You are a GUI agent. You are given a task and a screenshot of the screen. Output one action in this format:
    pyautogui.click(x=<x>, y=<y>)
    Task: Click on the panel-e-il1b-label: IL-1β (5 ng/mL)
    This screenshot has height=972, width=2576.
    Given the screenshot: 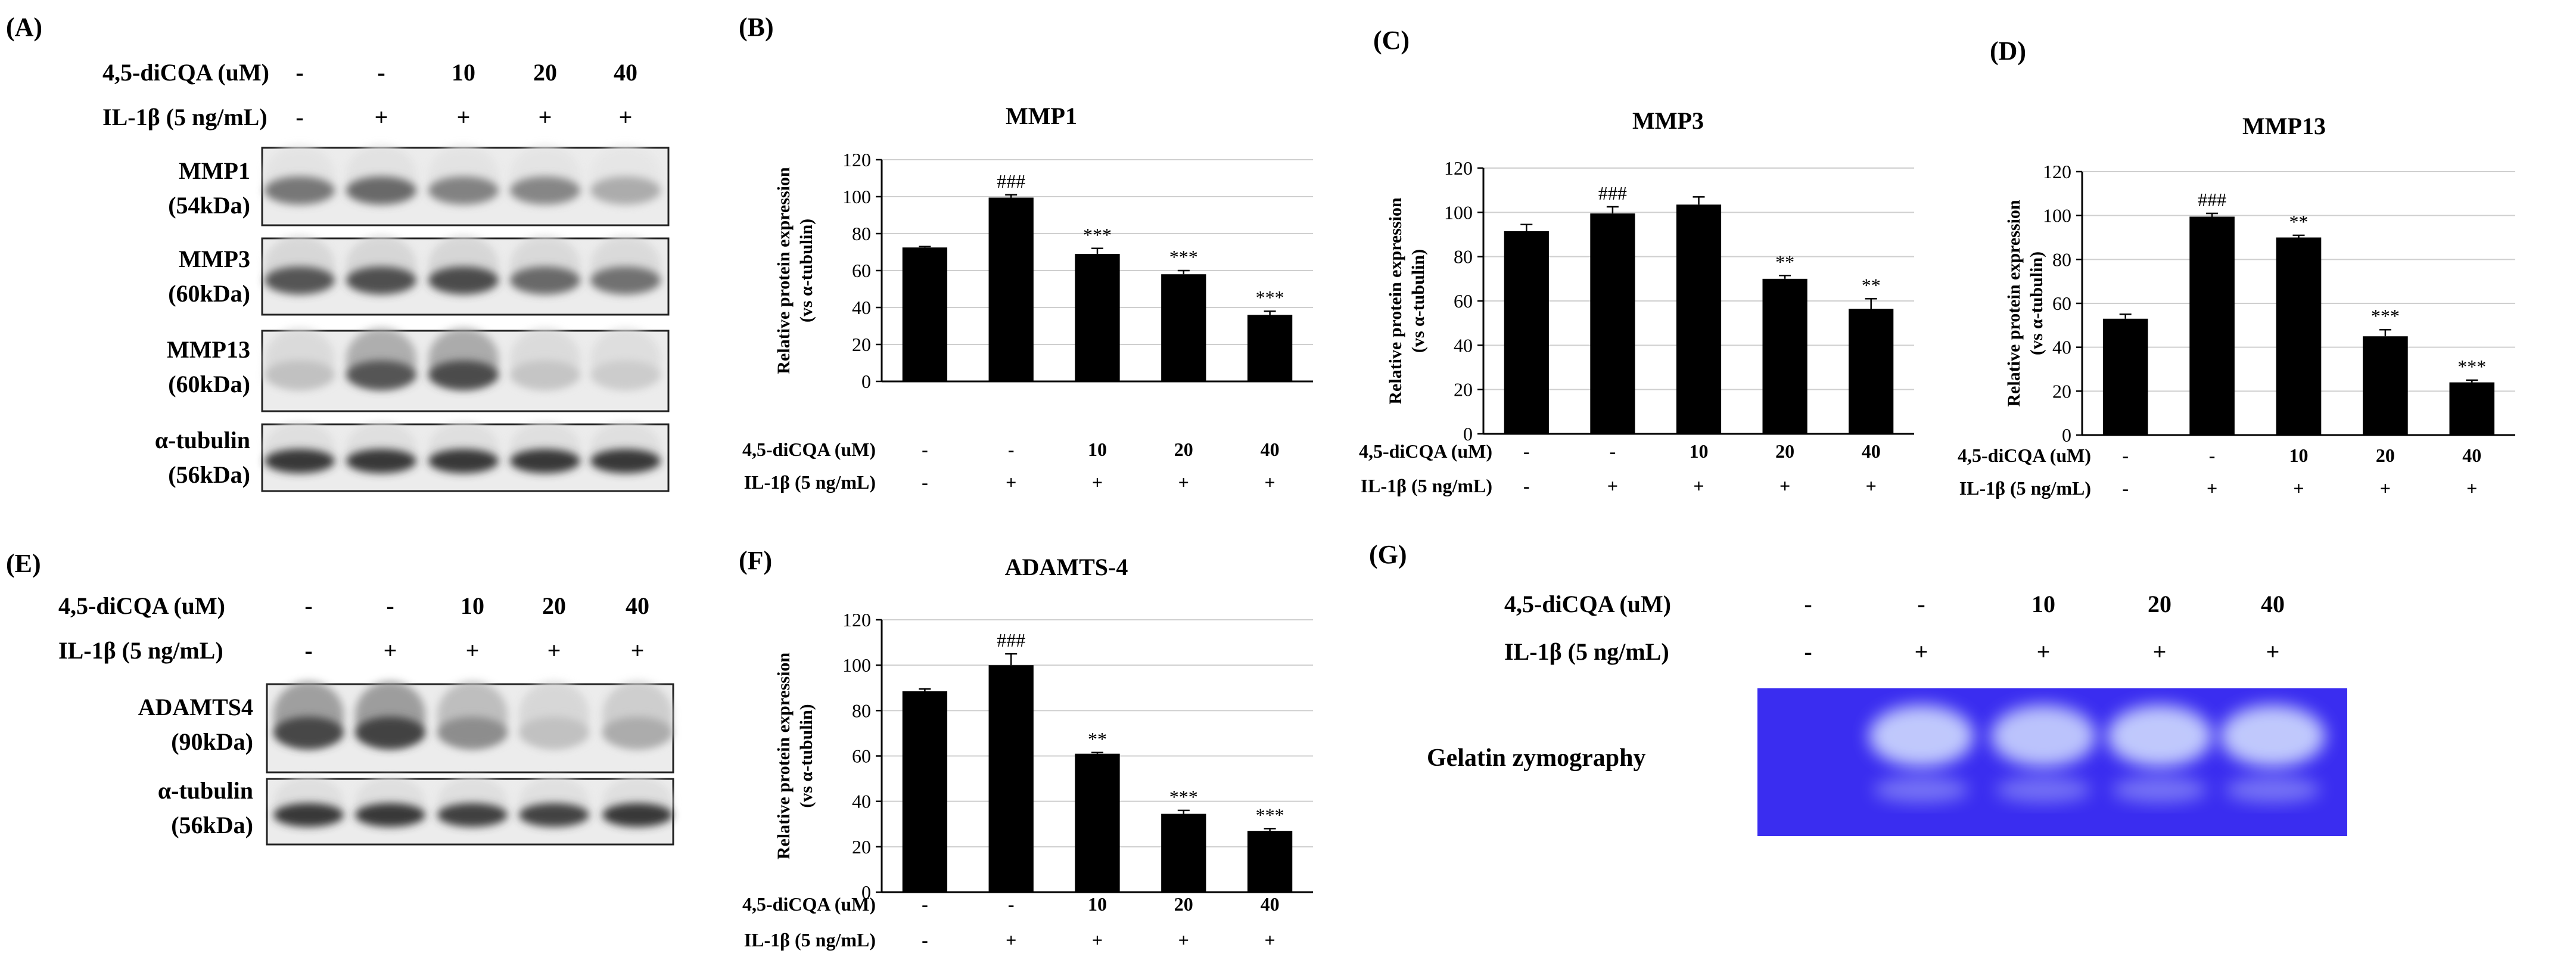 What is the action you would take?
    pyautogui.click(x=140, y=650)
    